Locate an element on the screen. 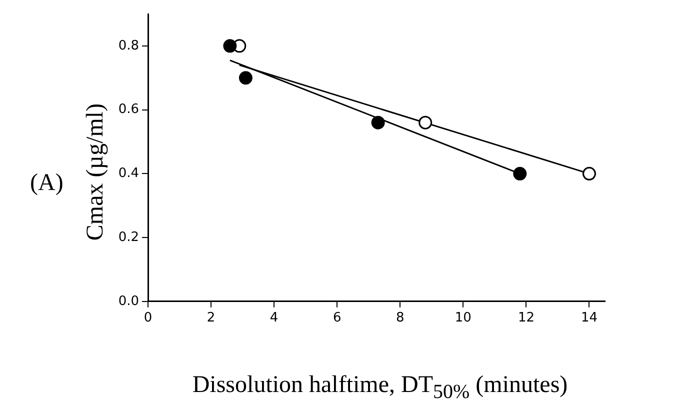  text: (A) is located at coordinates (47, 183).